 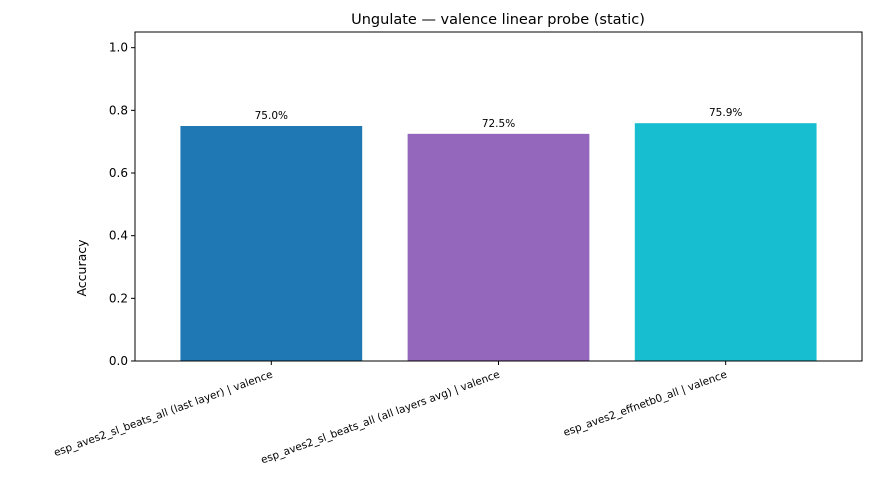 What do you see at coordinates (271, 116) in the screenshot?
I see `data-label-1: 75.0%` at bounding box center [271, 116].